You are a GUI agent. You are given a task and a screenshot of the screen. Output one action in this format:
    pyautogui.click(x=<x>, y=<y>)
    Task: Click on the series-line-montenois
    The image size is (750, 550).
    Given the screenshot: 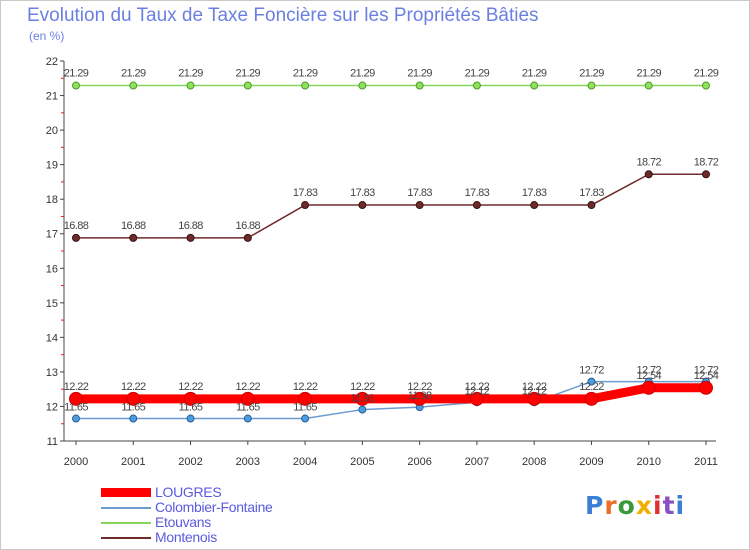 What is the action you would take?
    pyautogui.click(x=391, y=206)
    